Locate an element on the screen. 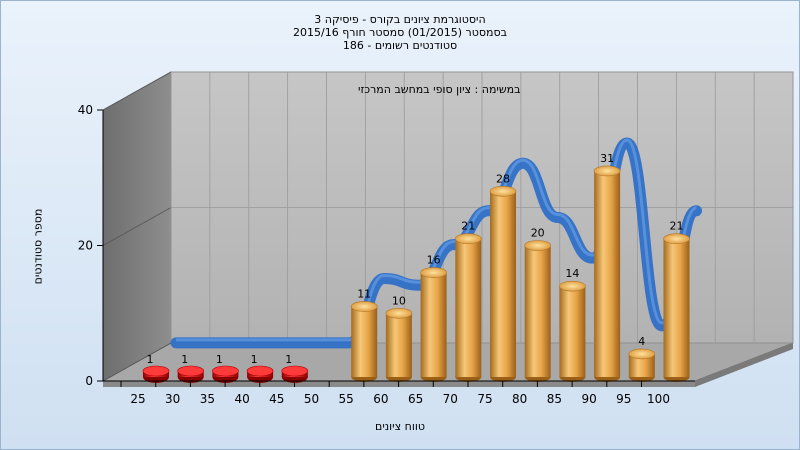 The height and width of the screenshot is (450, 800). x-tick-label: 25 is located at coordinates (137, 399).